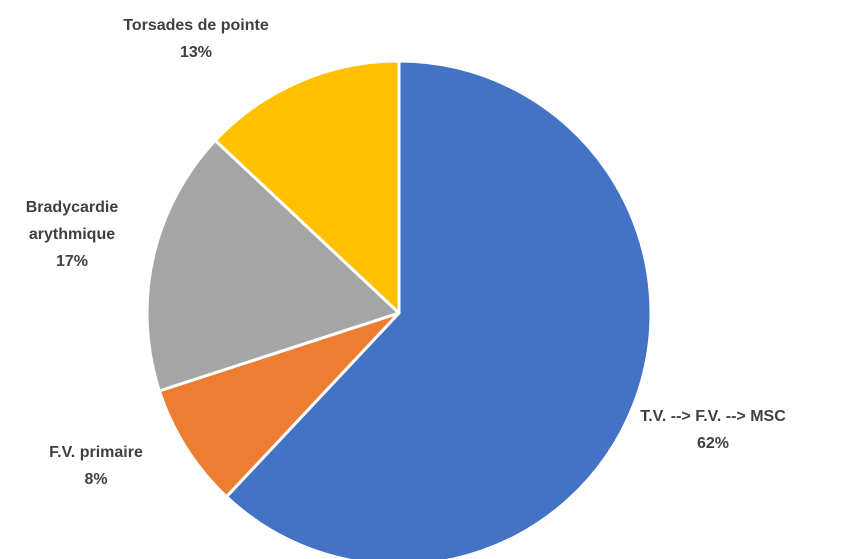 Image resolution: width=854 pixels, height=559 pixels. What do you see at coordinates (196, 39) in the screenshot?
I see `slice-label: Torsades de pointe 13%` at bounding box center [196, 39].